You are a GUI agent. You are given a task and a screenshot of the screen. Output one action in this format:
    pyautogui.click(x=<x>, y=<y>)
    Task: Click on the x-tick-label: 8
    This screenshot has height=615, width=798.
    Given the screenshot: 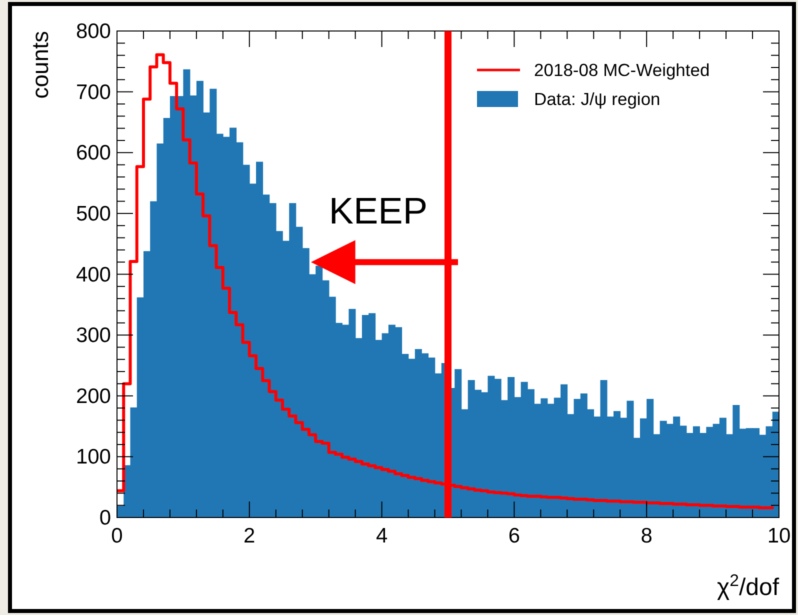 What is the action you would take?
    pyautogui.click(x=646, y=536)
    